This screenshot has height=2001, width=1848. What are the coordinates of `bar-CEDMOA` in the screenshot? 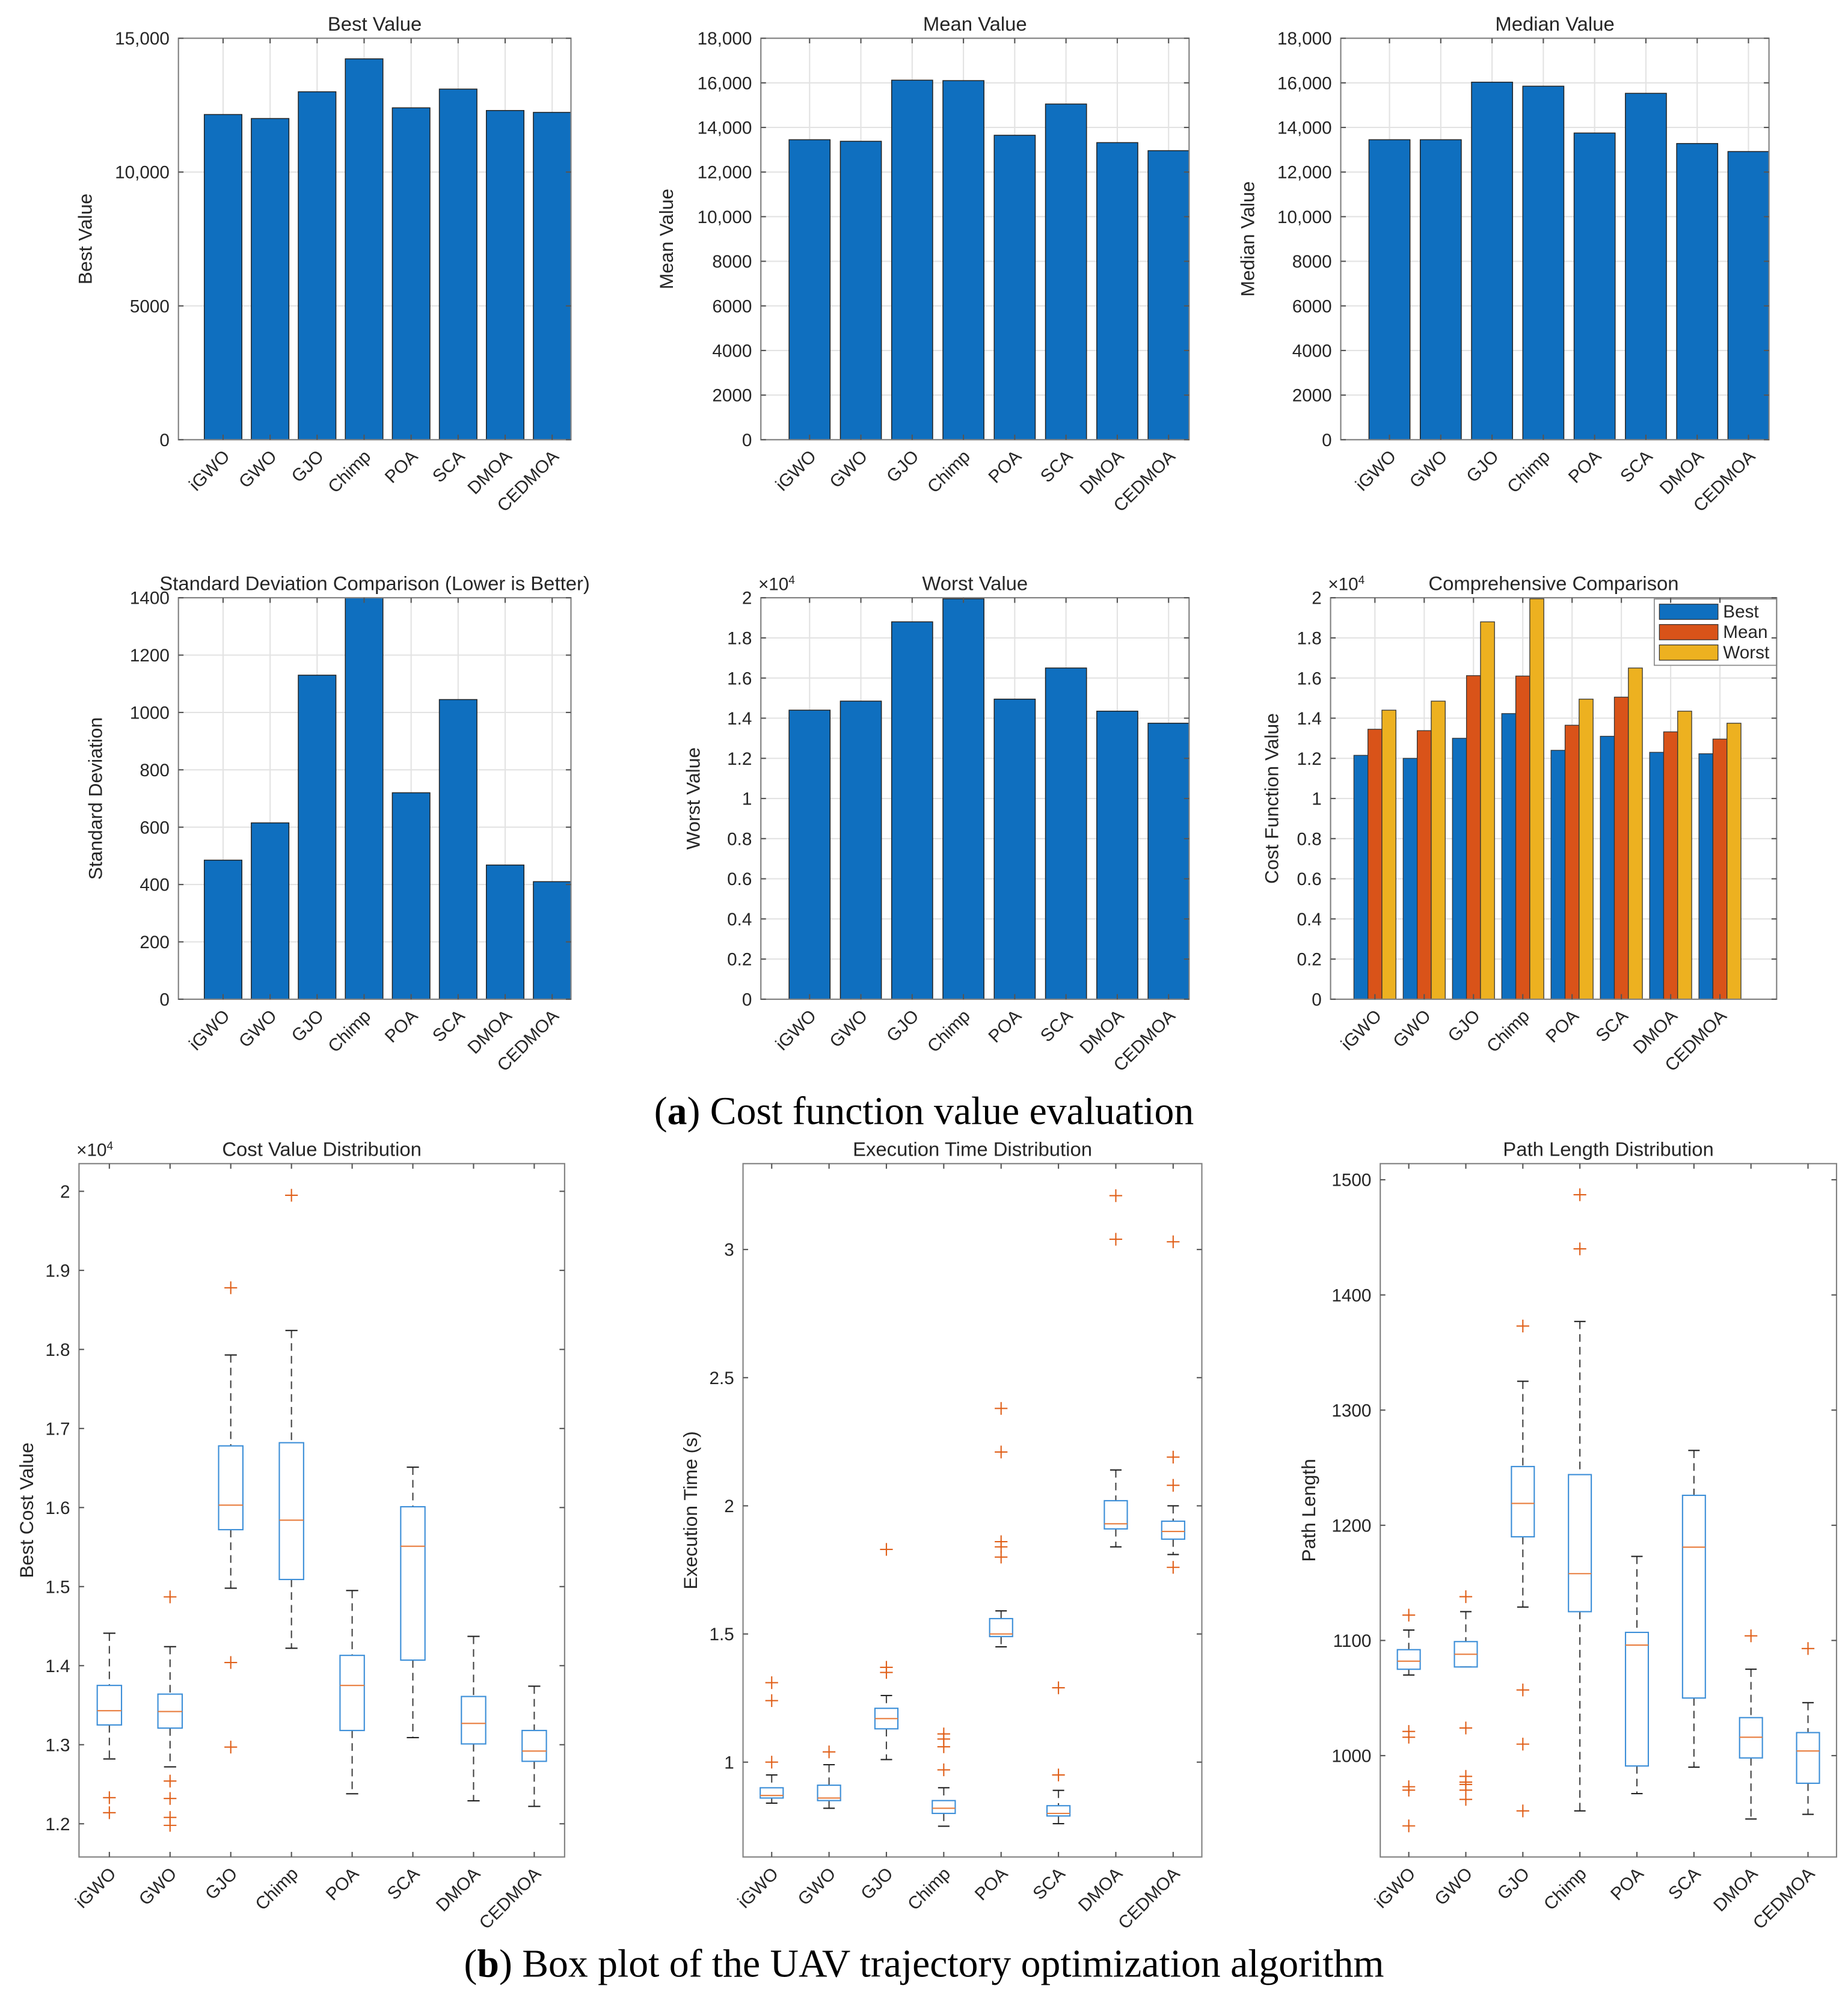 It's located at (552, 940).